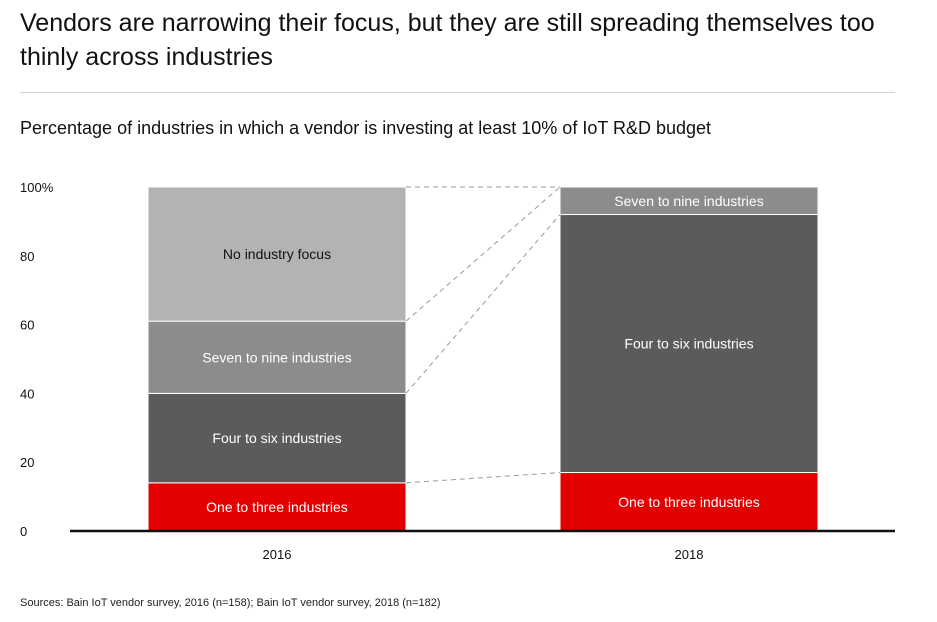 Image resolution: width=937 pixels, height=622 pixels. What do you see at coordinates (689, 554) in the screenshot?
I see `x-tick-label: 2018` at bounding box center [689, 554].